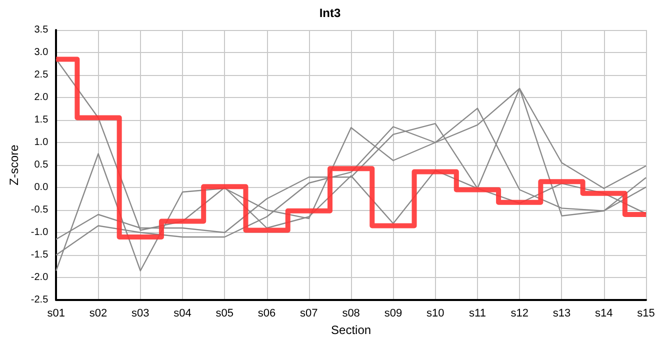 The width and height of the screenshot is (660, 360). I want to click on y-tick-label: 0.5, so click(41, 165).